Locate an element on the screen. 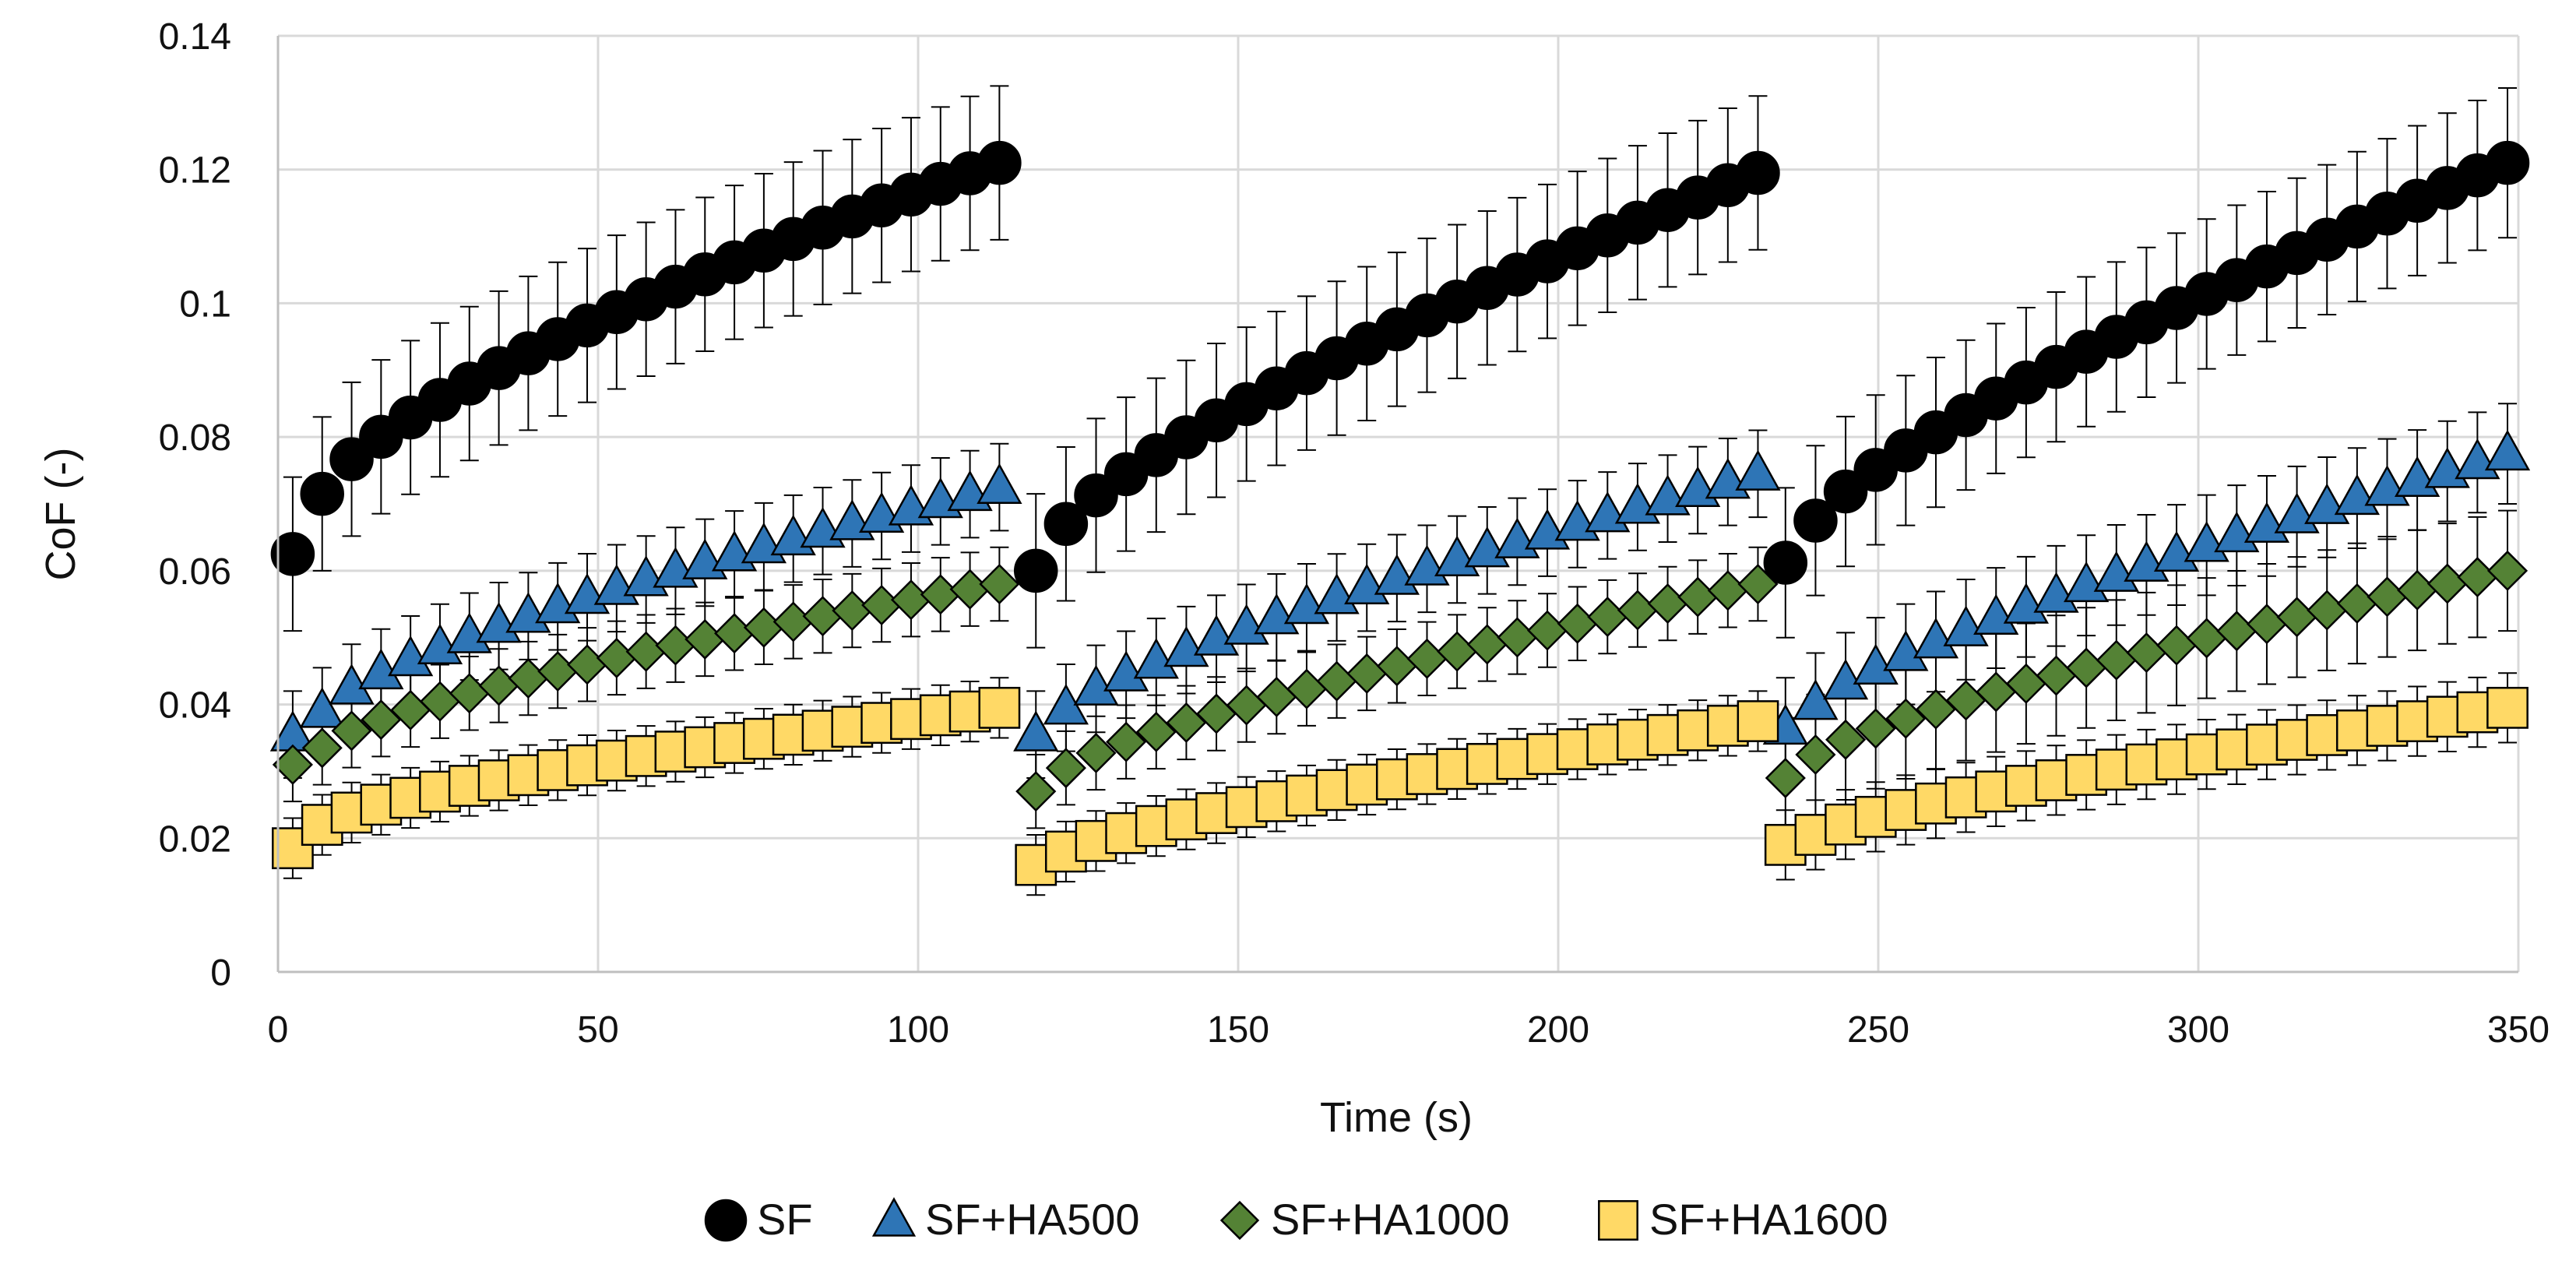 The width and height of the screenshot is (2576, 1285). x-axis-title: Time (s) is located at coordinates (1396, 1118).